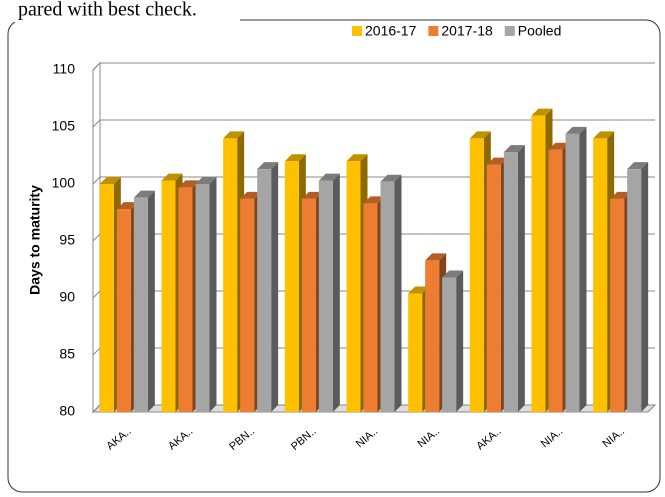  What do you see at coordinates (35, 240) in the screenshot?
I see `y-axis-label: Days to maturity` at bounding box center [35, 240].